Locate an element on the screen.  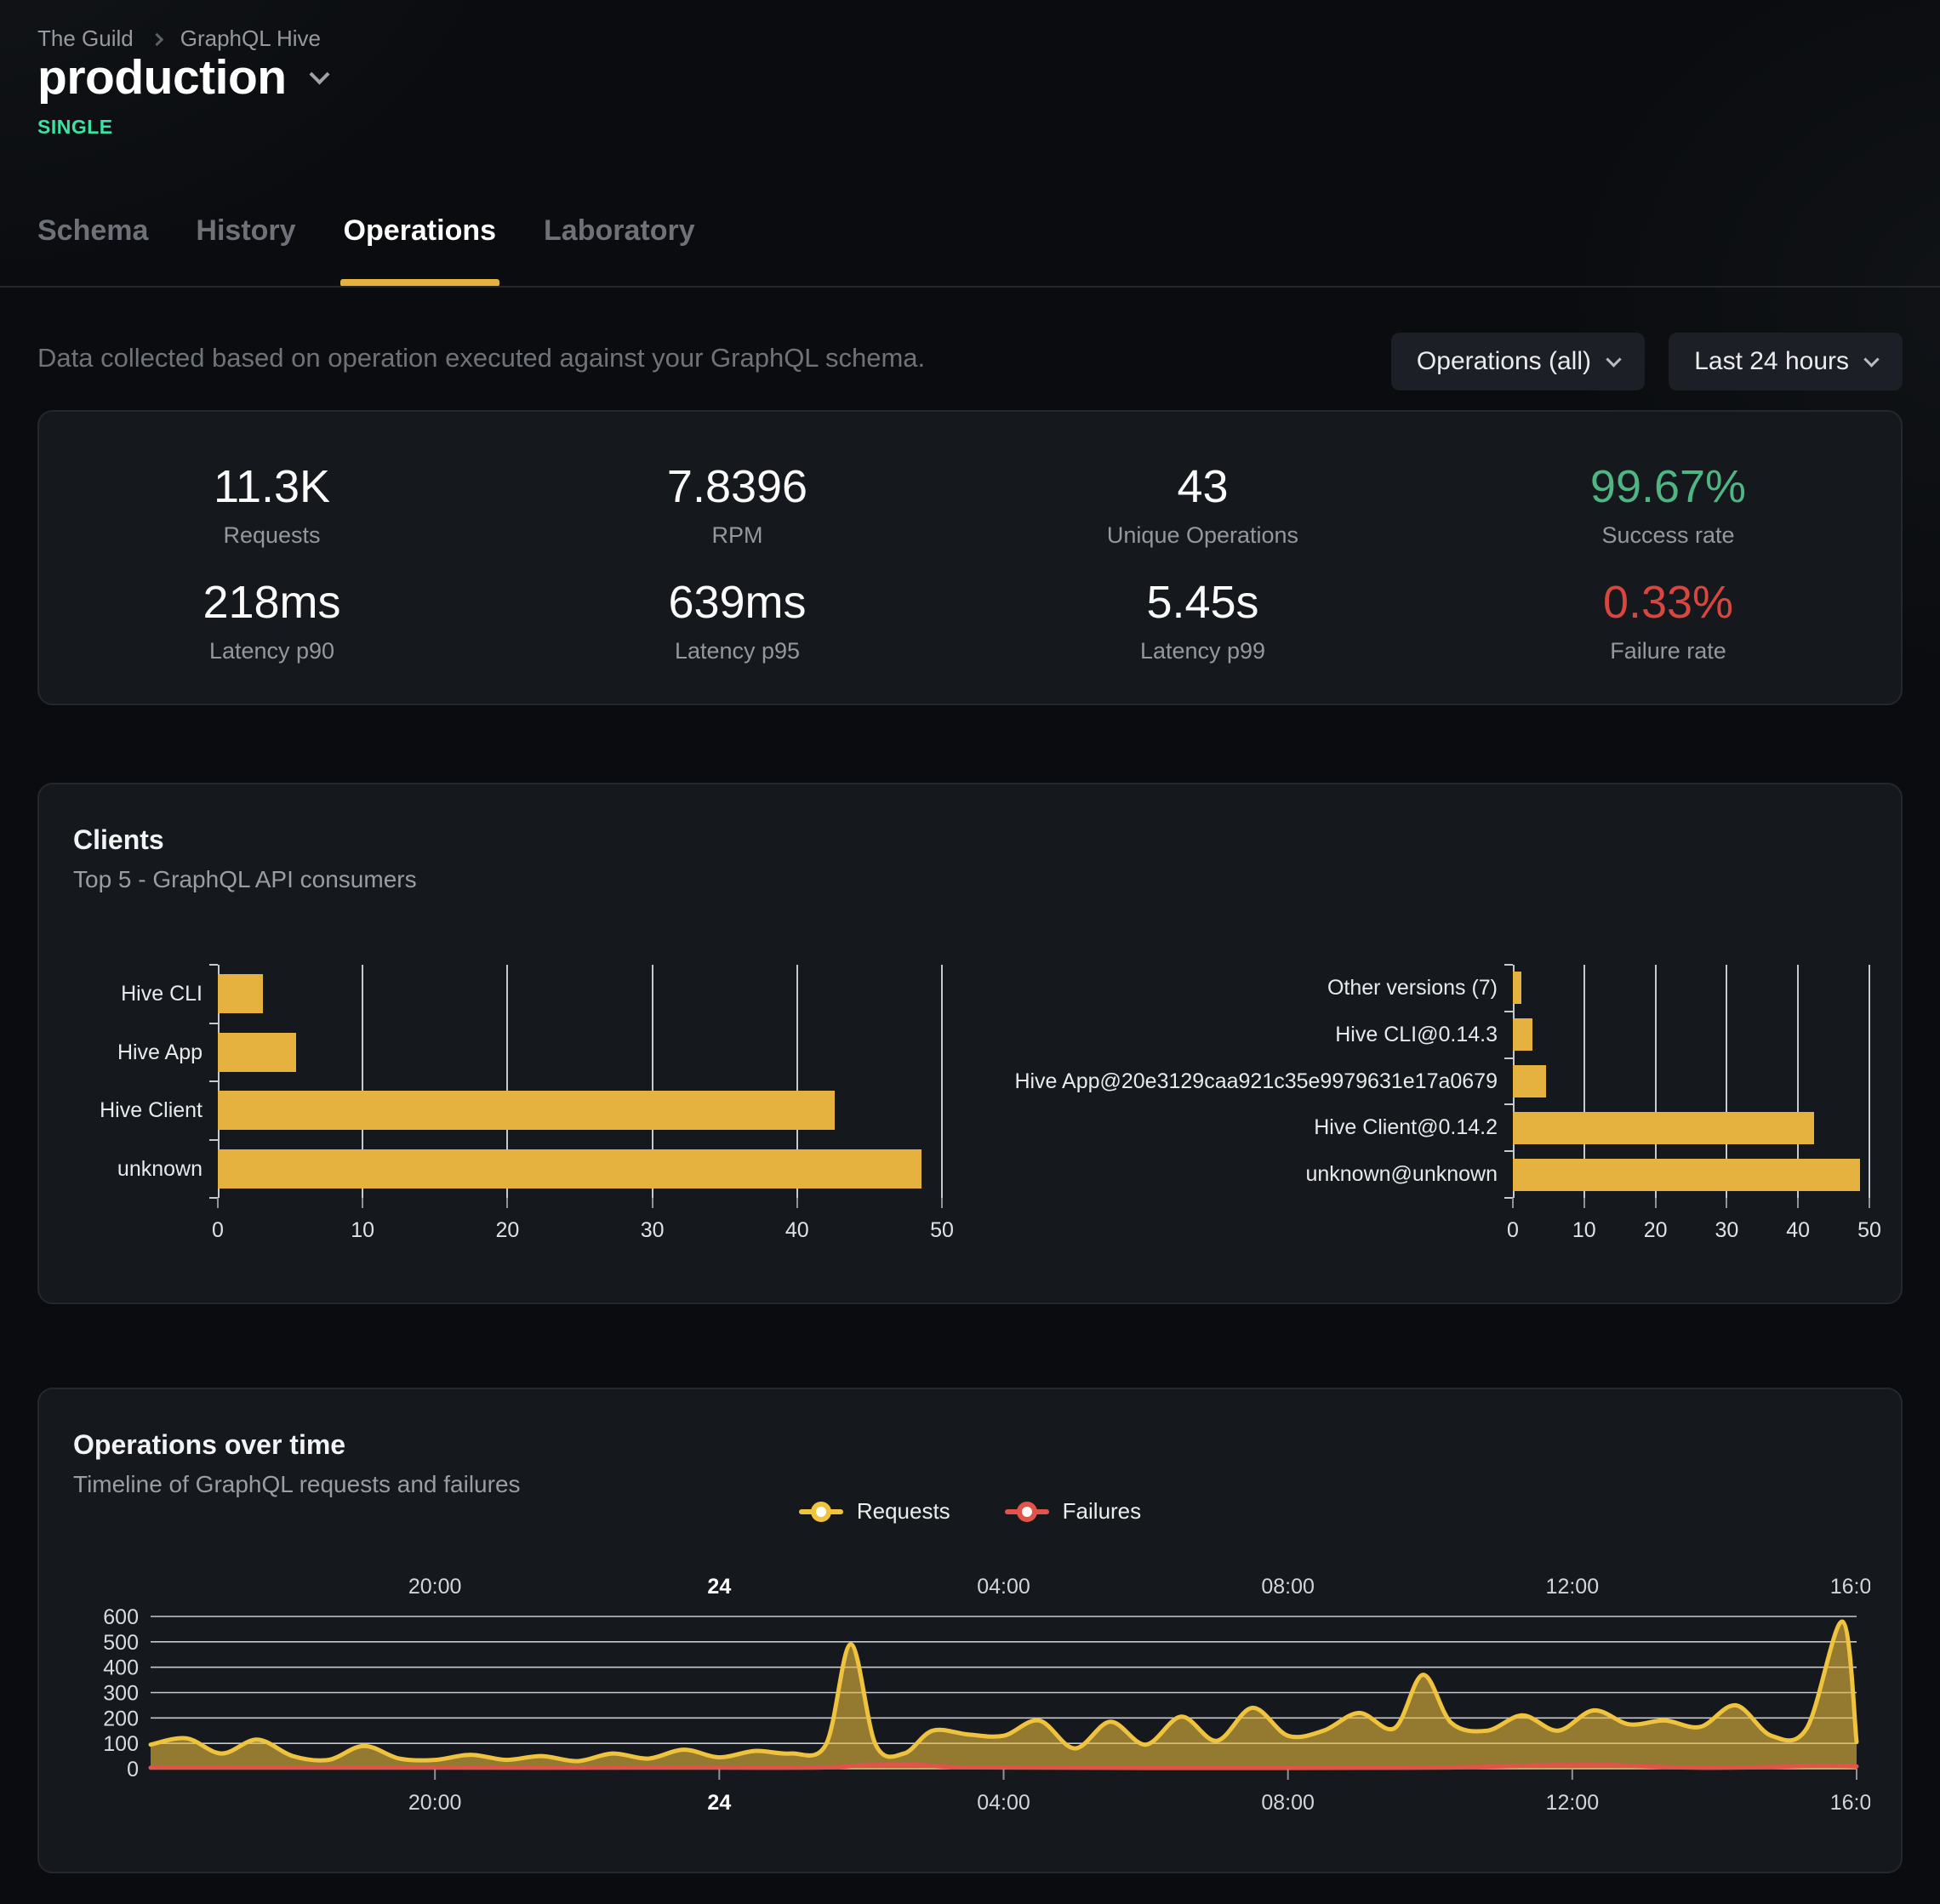
bar-hive-cli is located at coordinates (240, 994).